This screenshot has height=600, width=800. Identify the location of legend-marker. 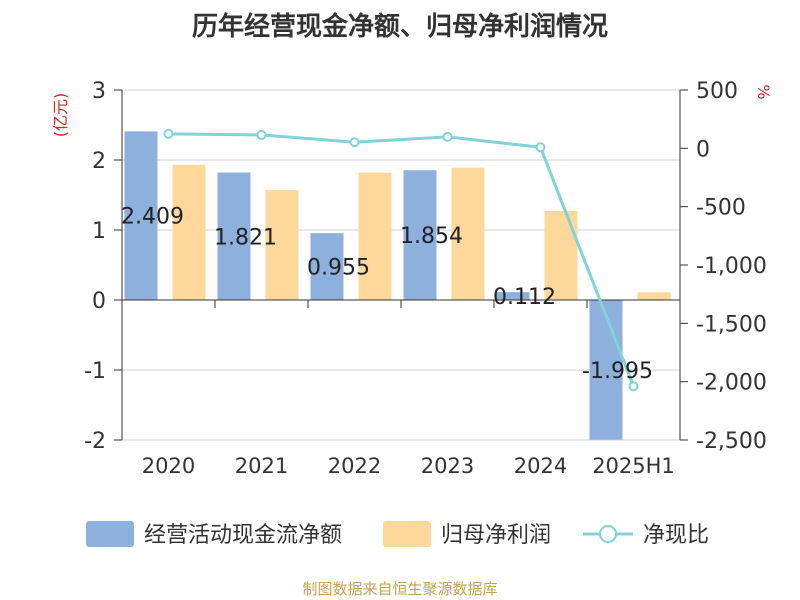
(608, 534).